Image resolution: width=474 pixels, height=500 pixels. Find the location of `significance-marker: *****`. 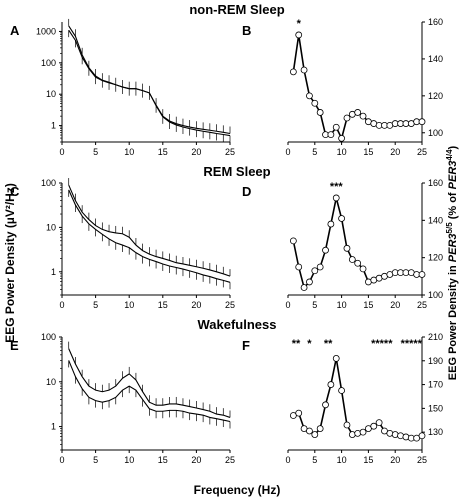

significance-marker: ***** is located at coordinates (382, 344).